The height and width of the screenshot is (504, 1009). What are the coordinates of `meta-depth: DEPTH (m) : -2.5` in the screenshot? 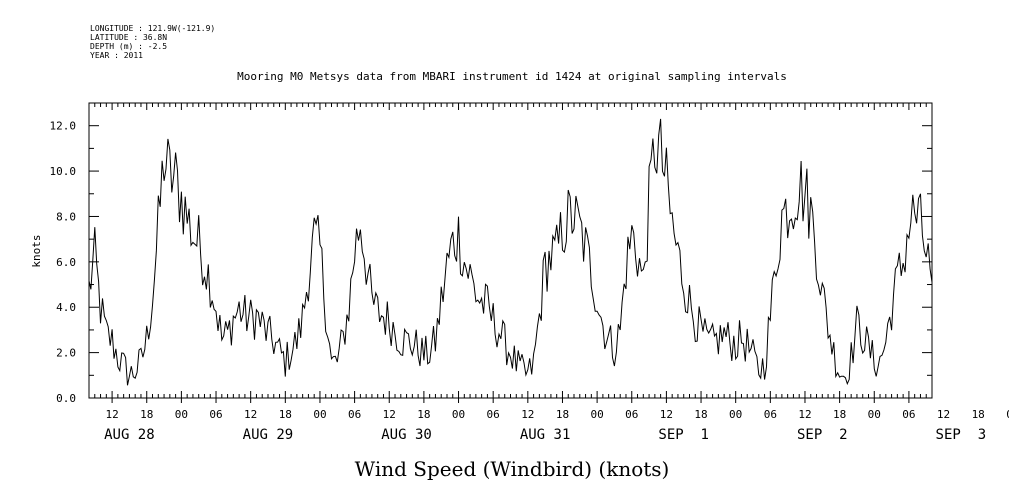 It's located at (128, 46).